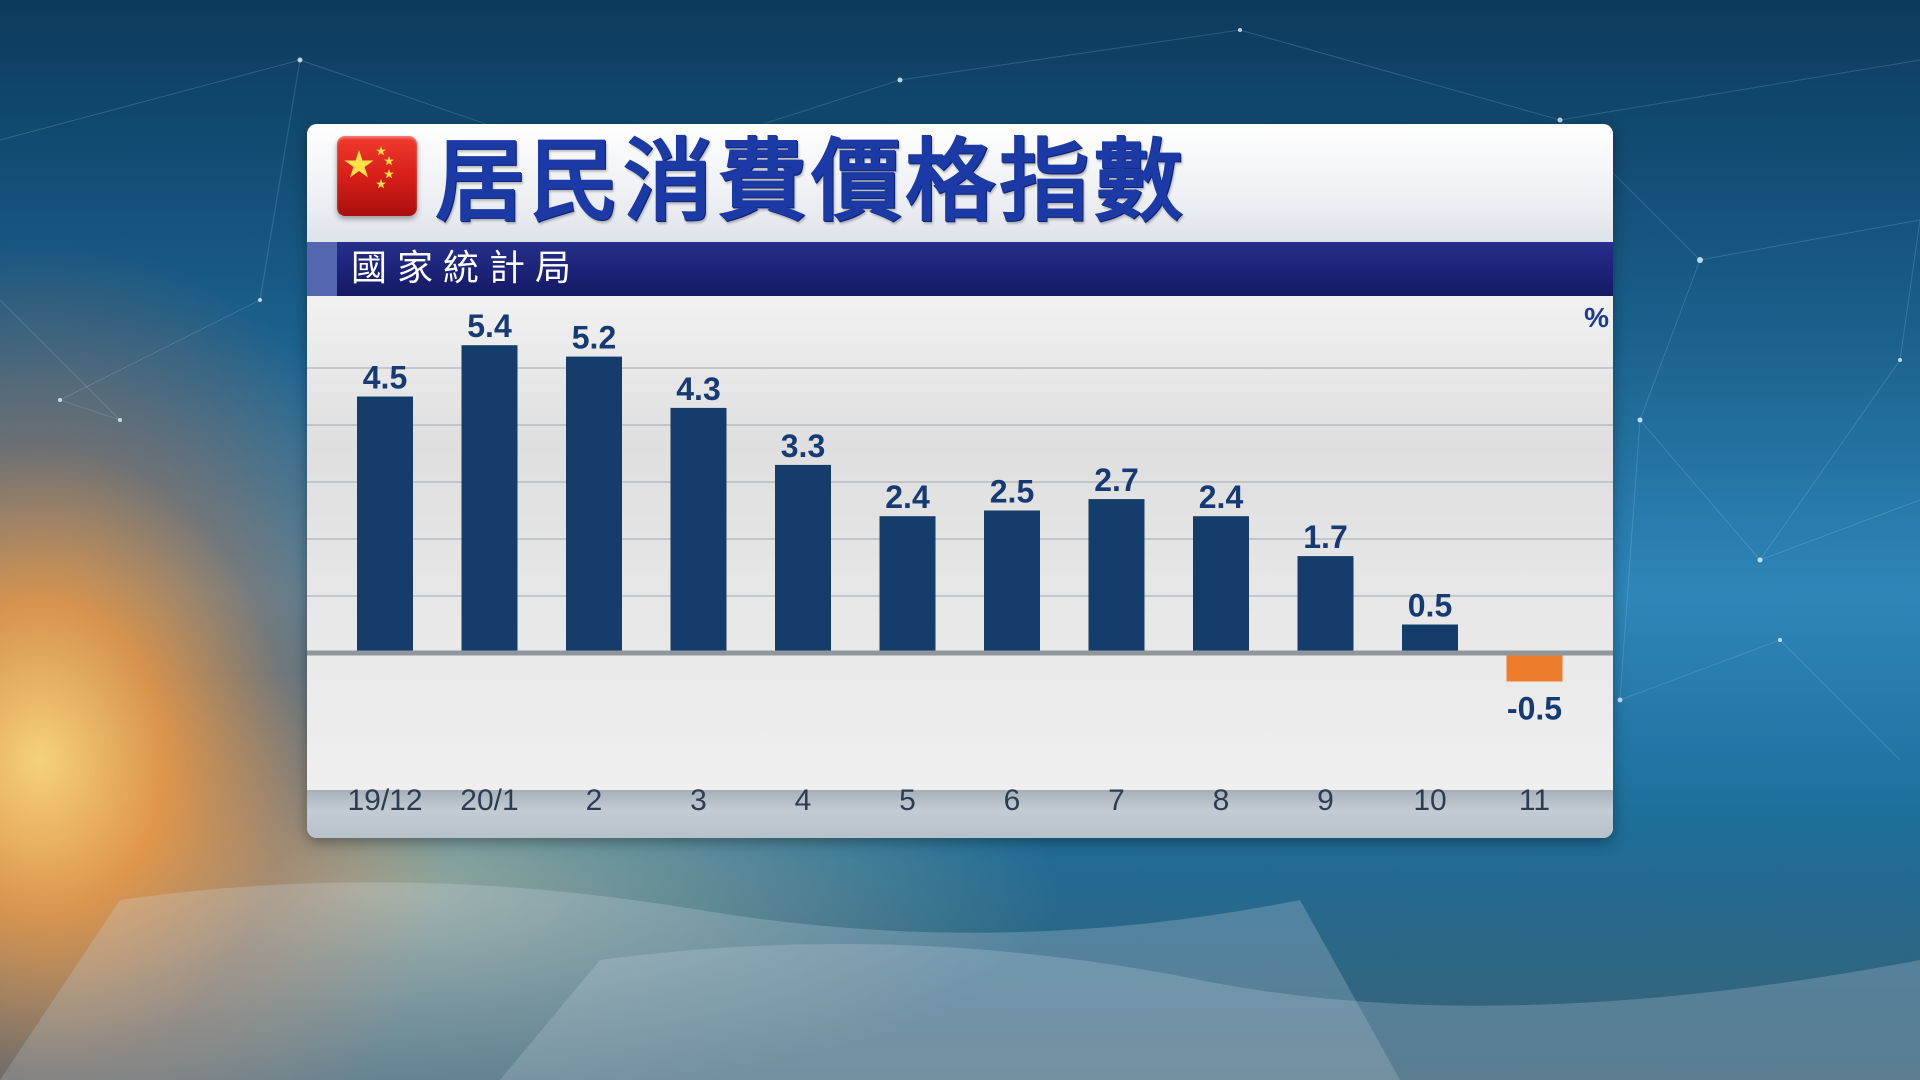 This screenshot has width=1920, height=1080. What do you see at coordinates (960, 815) in the screenshot?
I see `x-axis-band` at bounding box center [960, 815].